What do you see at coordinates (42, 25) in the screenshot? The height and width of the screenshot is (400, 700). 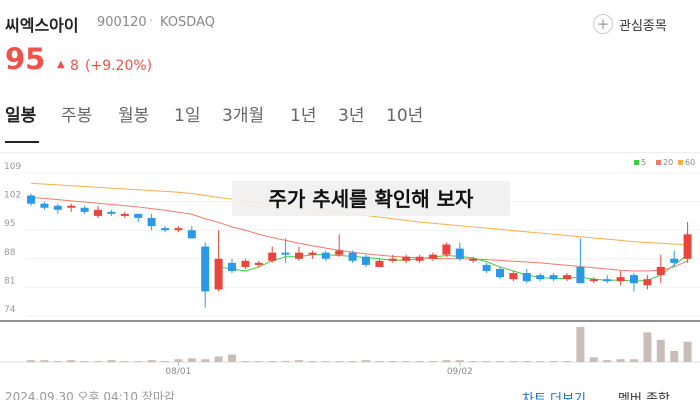 I see `stock-name: 씨엑스아이` at bounding box center [42, 25].